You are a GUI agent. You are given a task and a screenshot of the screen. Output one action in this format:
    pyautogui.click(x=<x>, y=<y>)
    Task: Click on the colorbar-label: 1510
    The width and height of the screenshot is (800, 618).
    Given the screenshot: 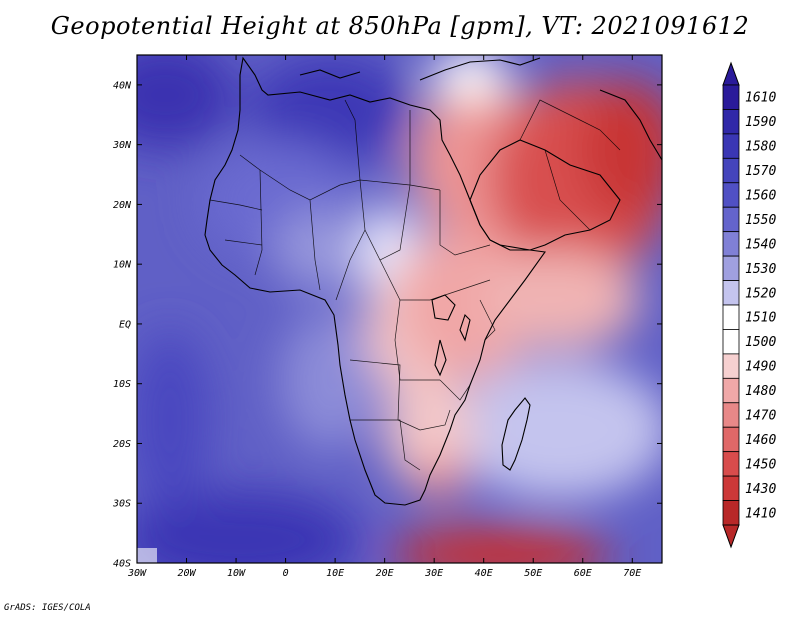 What is the action you would take?
    pyautogui.click(x=760, y=318)
    